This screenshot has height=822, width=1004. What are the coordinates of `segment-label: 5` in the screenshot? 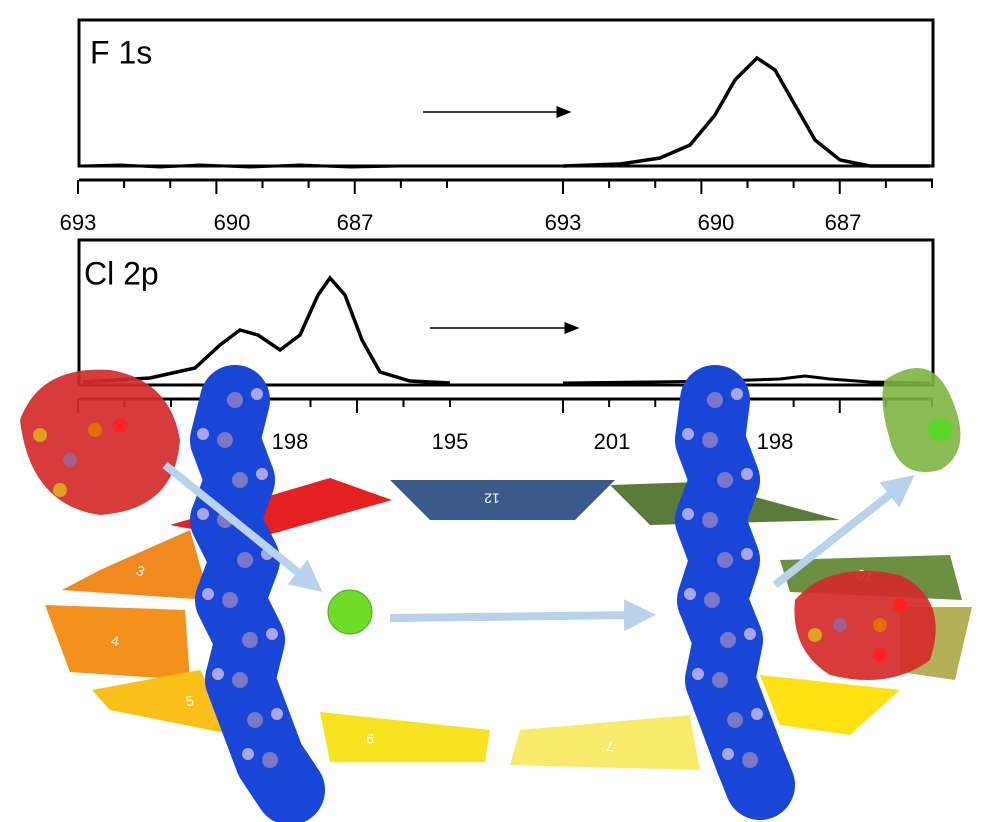 It's located at (190, 700).